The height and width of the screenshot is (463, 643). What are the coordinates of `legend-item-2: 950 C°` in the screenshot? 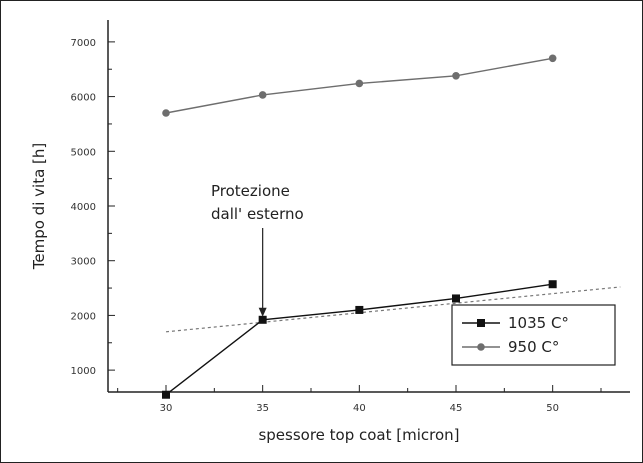 It's located at (510, 347).